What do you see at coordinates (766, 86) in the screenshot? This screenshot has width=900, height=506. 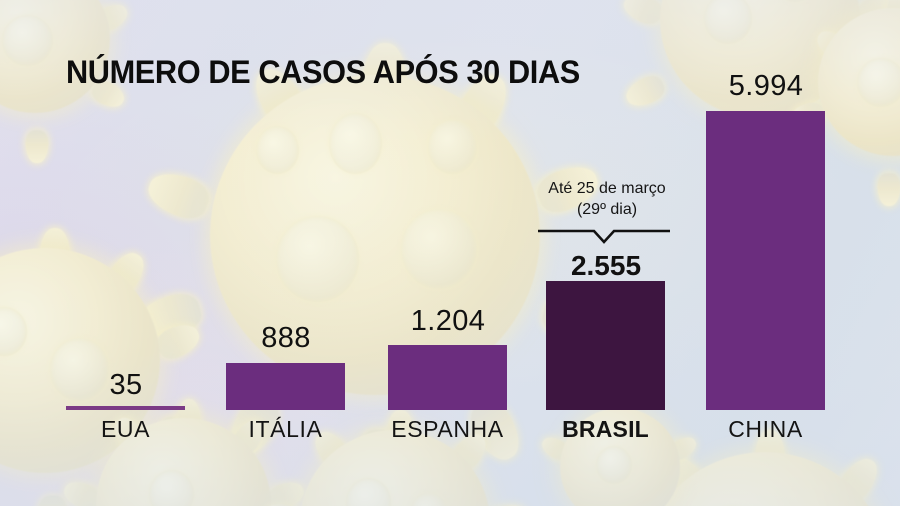 I see `bar-value-china: 5.994` at bounding box center [766, 86].